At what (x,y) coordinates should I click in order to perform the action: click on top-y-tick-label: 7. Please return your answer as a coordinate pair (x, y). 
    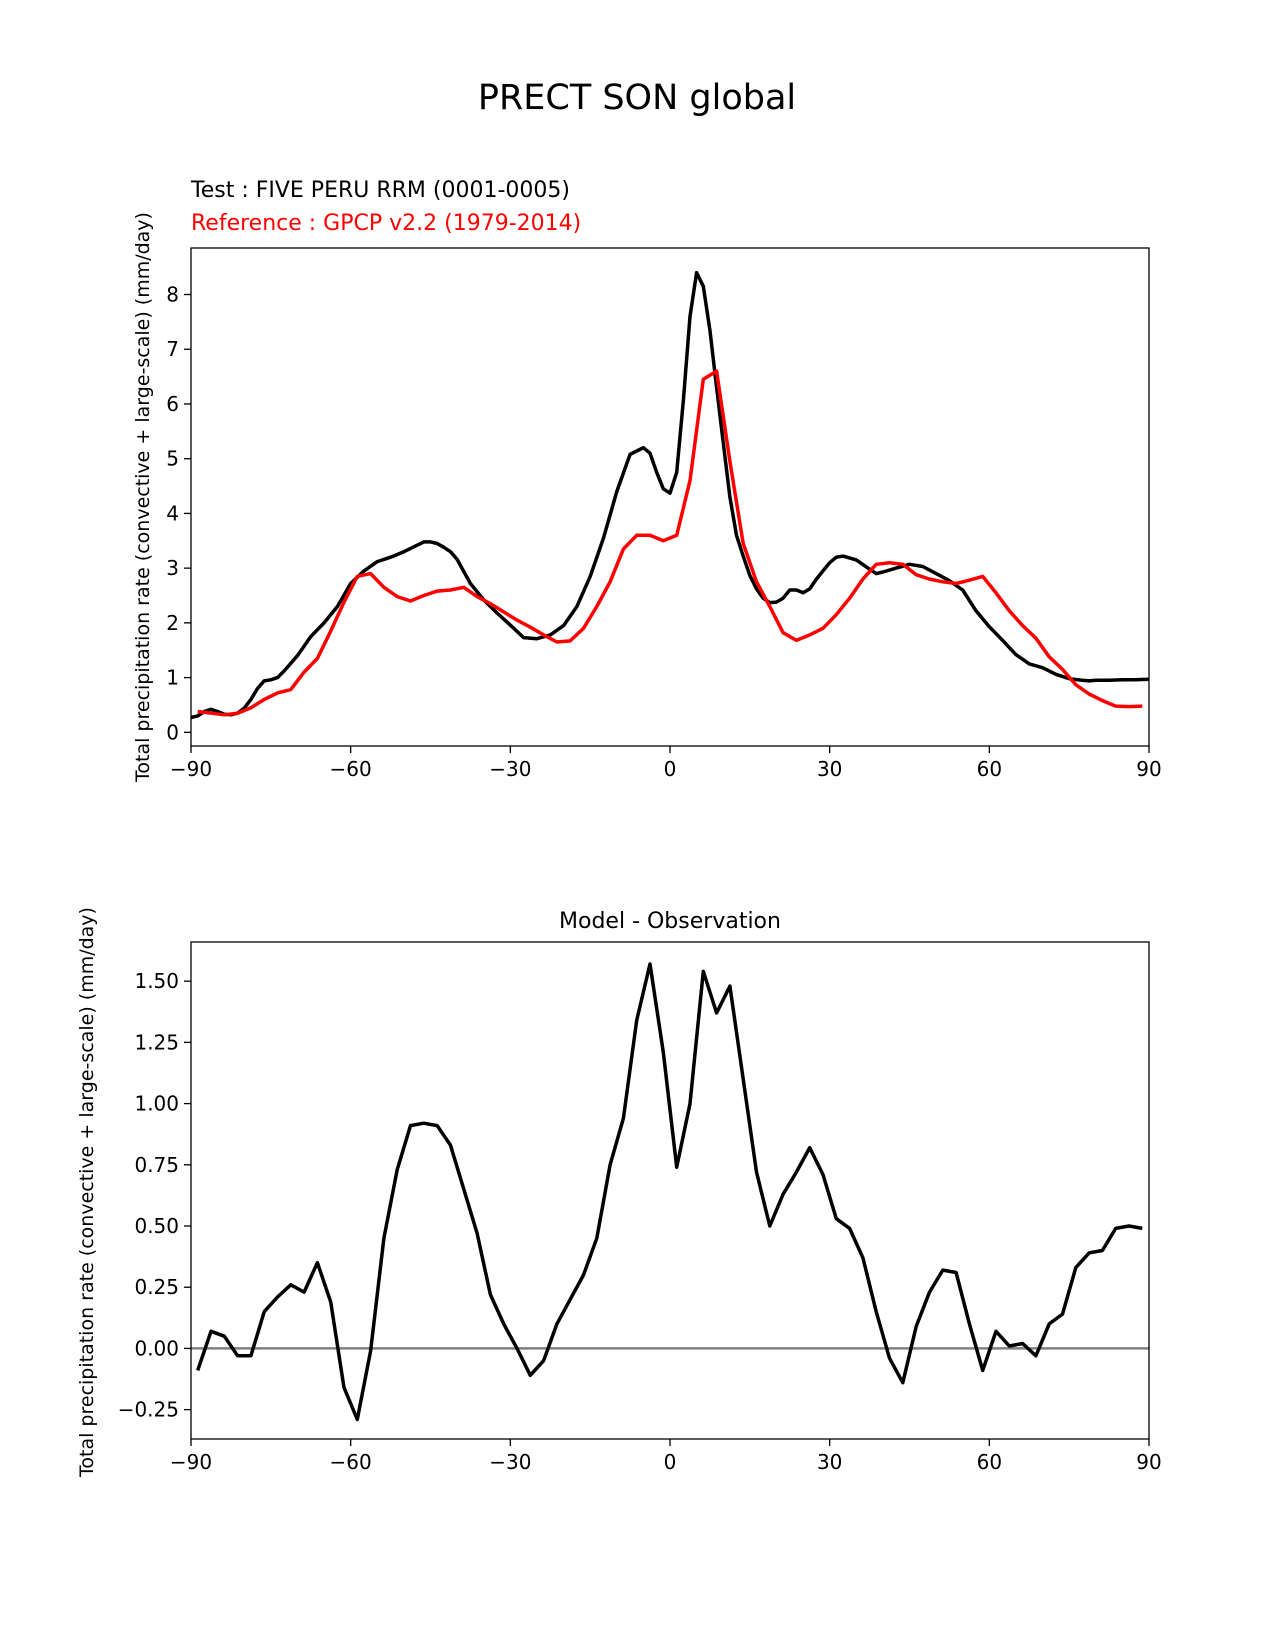
    Looking at the image, I should click on (172, 349).